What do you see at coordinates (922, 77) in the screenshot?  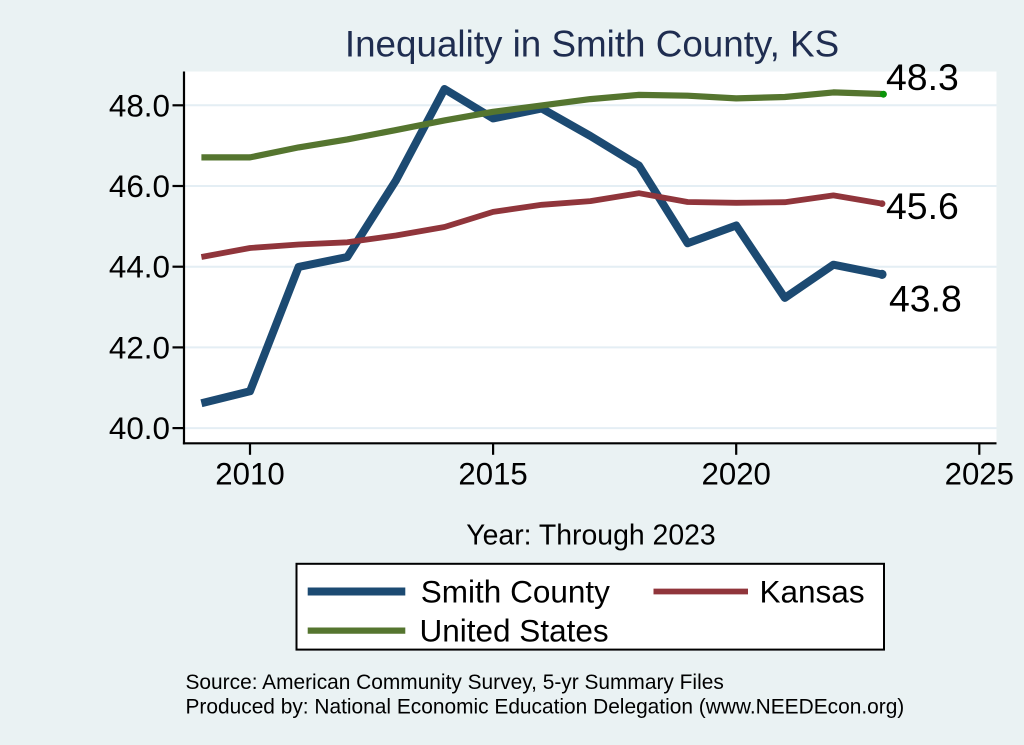 I see `svg-text: 48.3` at bounding box center [922, 77].